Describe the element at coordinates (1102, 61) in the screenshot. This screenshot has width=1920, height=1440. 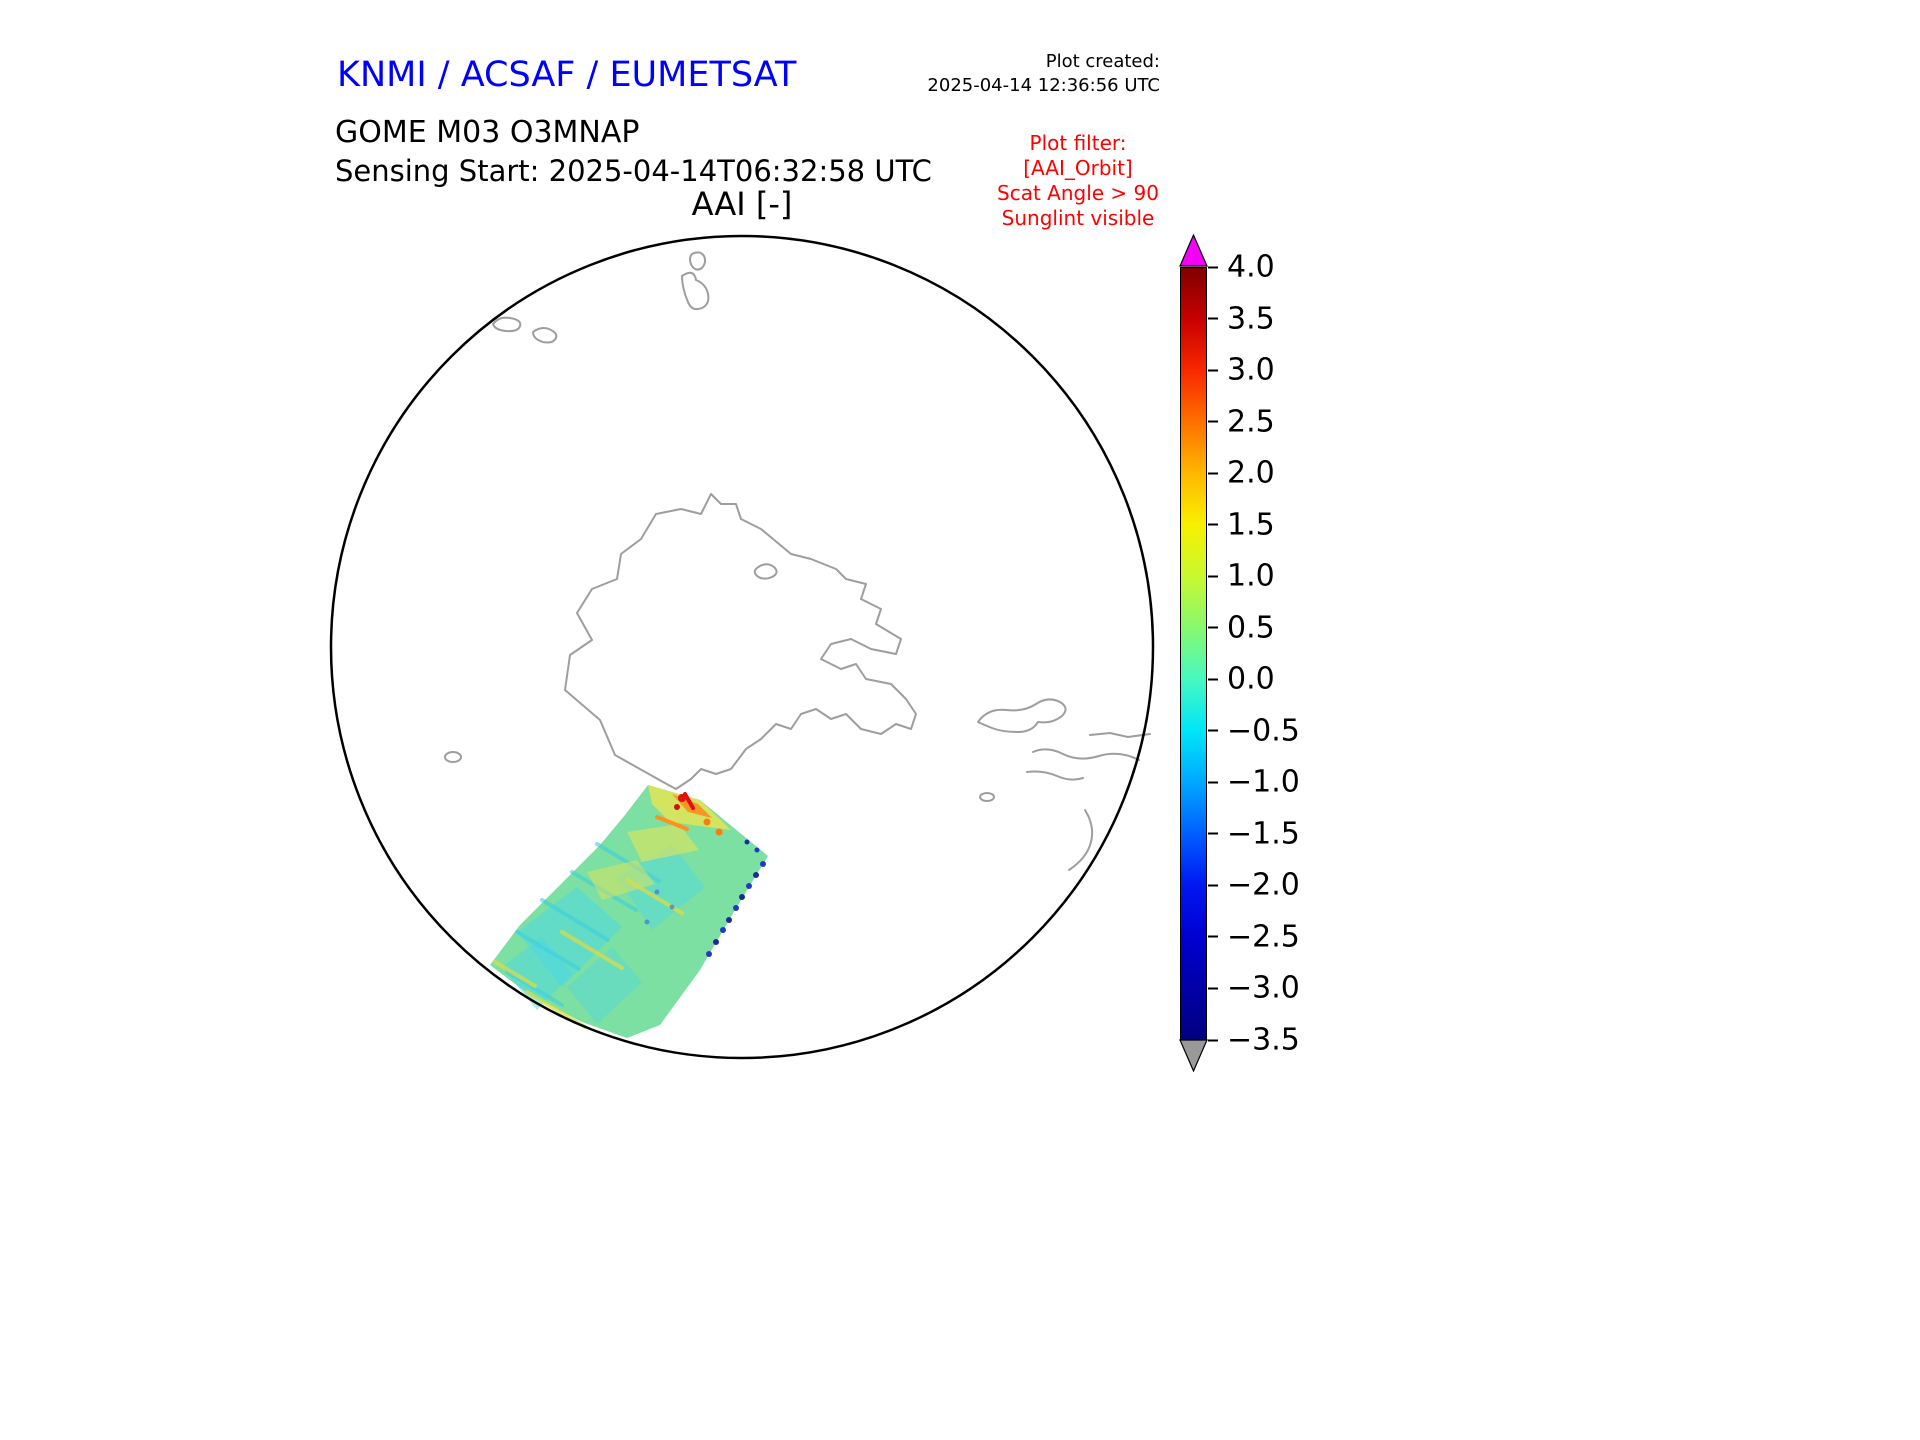
I see `plot-created-label: Plot created:` at that location.